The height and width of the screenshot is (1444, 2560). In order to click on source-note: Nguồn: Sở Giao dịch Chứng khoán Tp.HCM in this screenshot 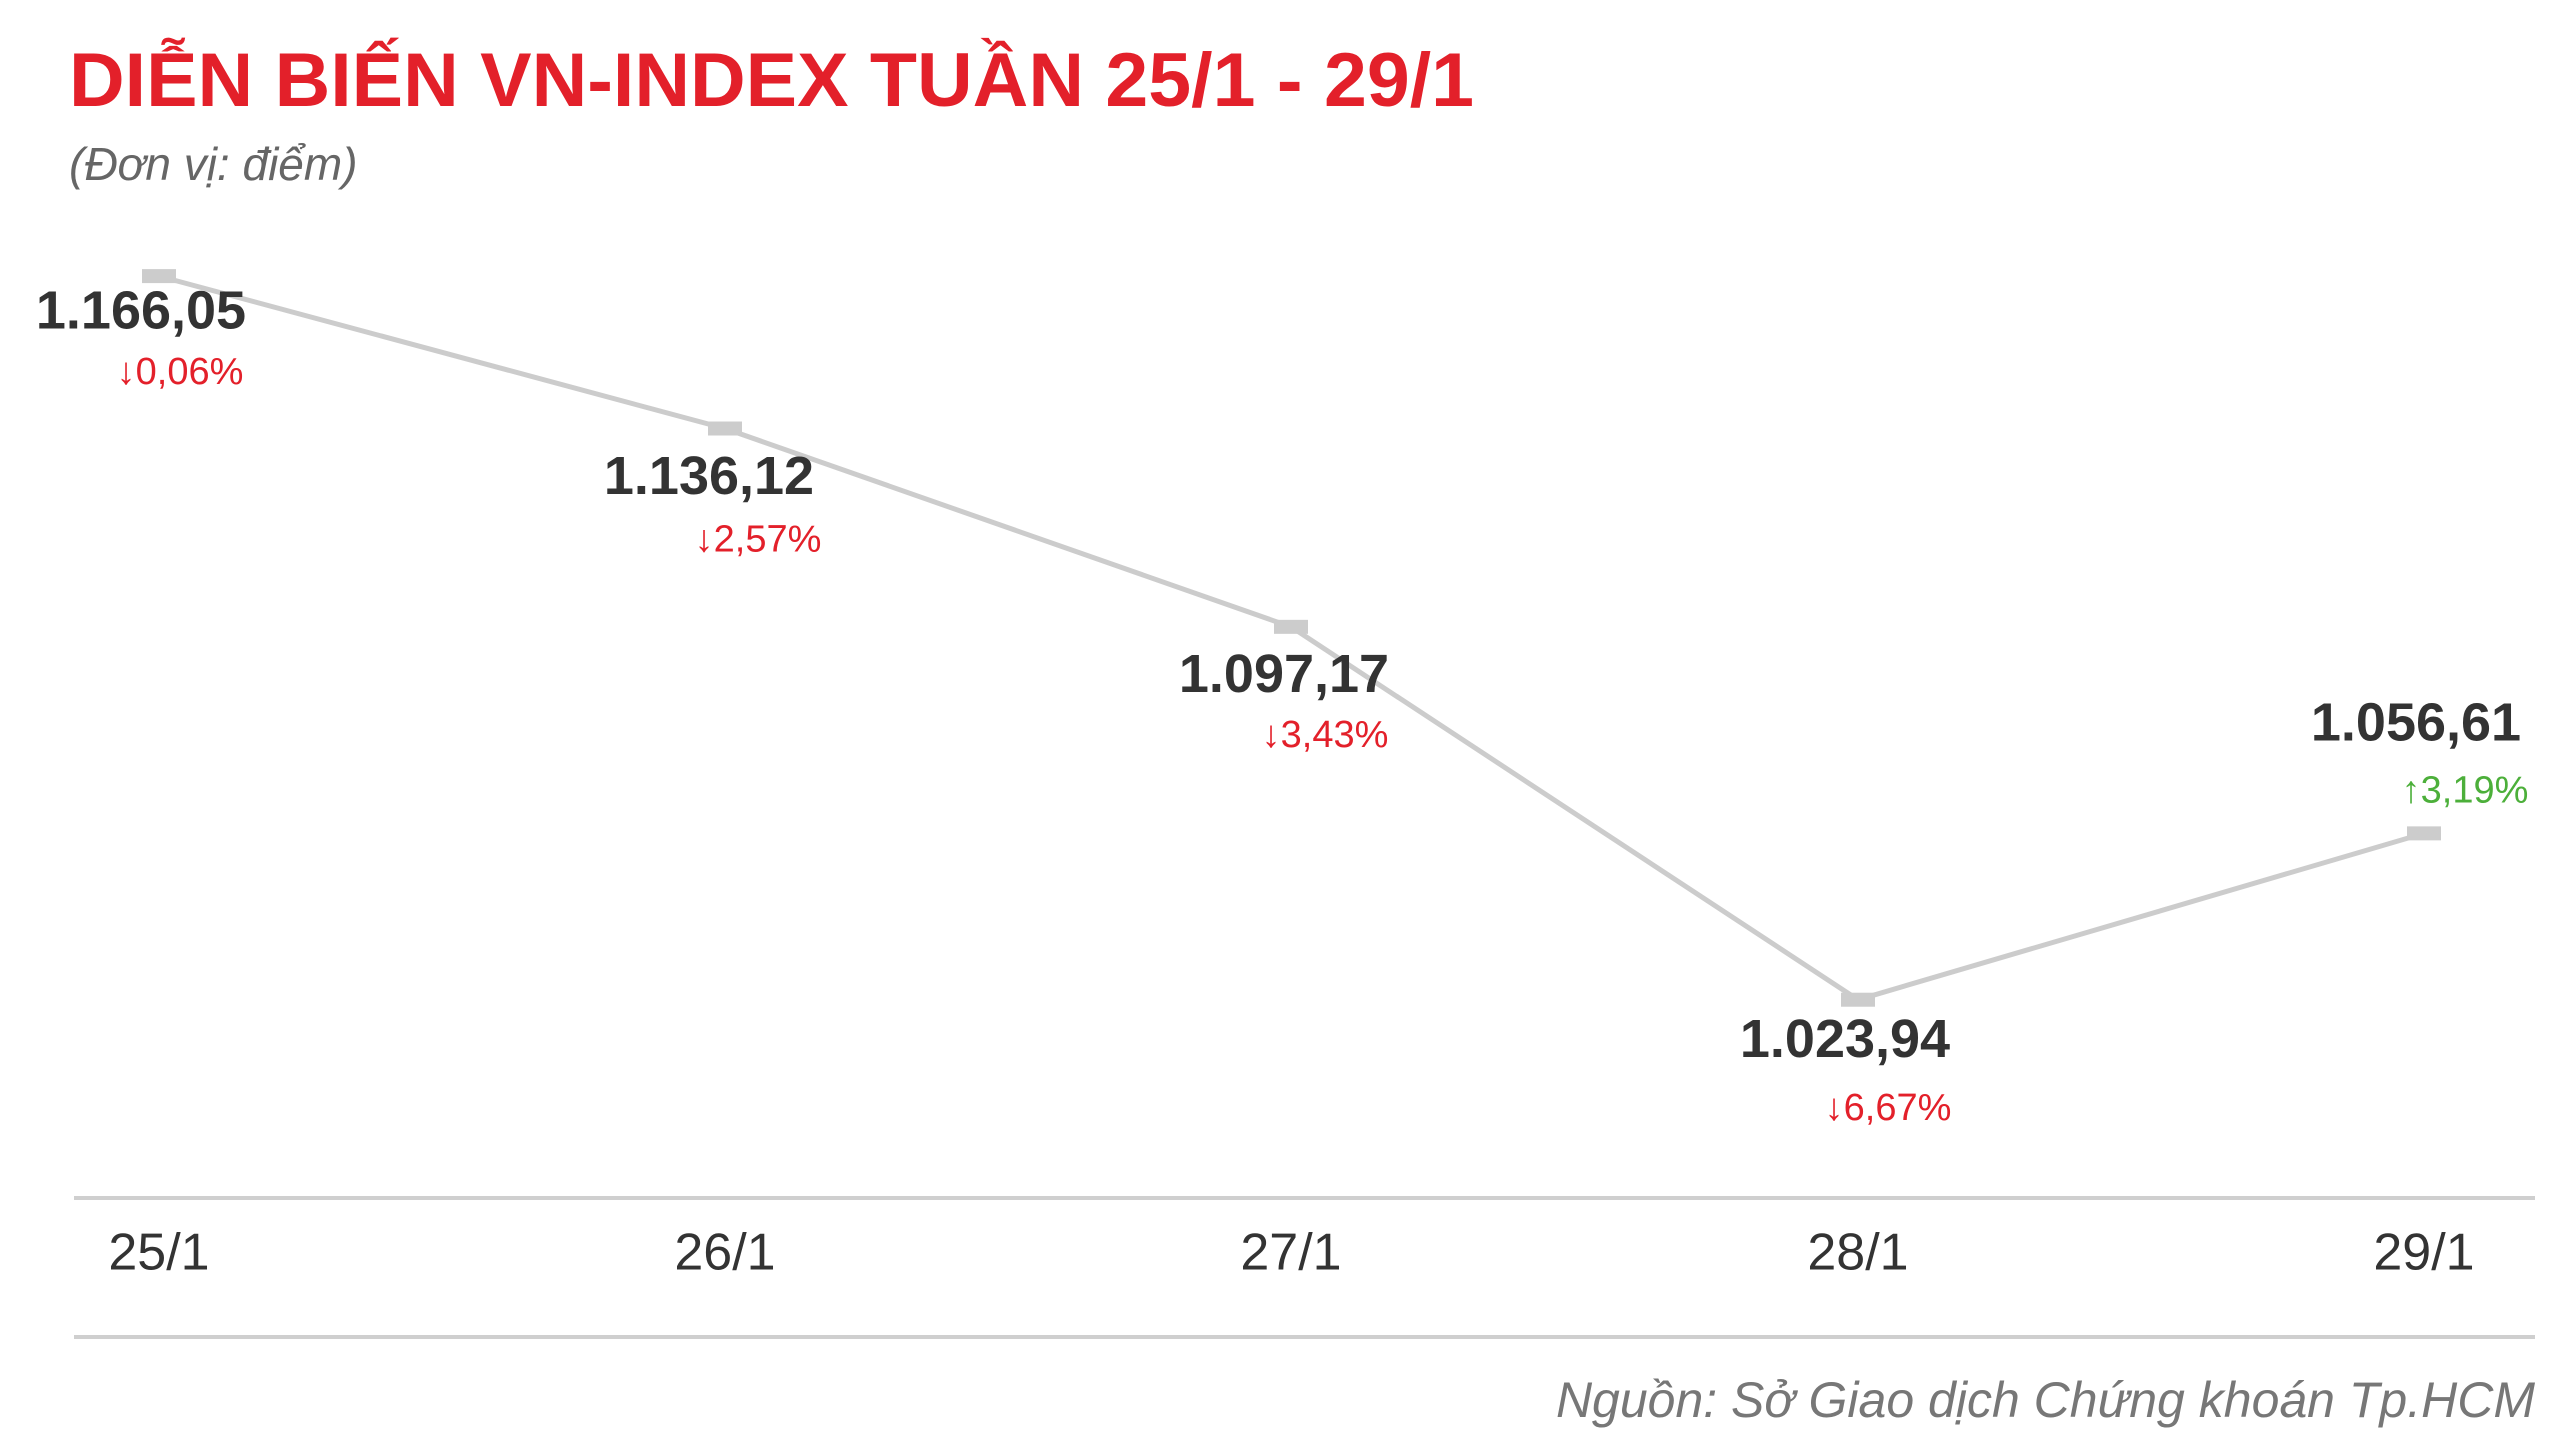, I will do `click(2045, 1400)`.